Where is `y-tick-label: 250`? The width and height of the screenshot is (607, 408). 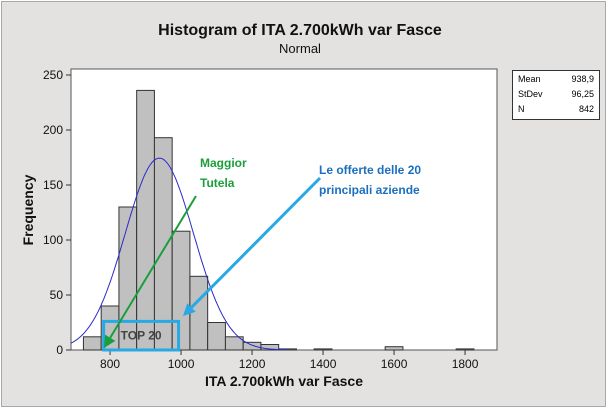 y-tick-label: 250 is located at coordinates (53, 75).